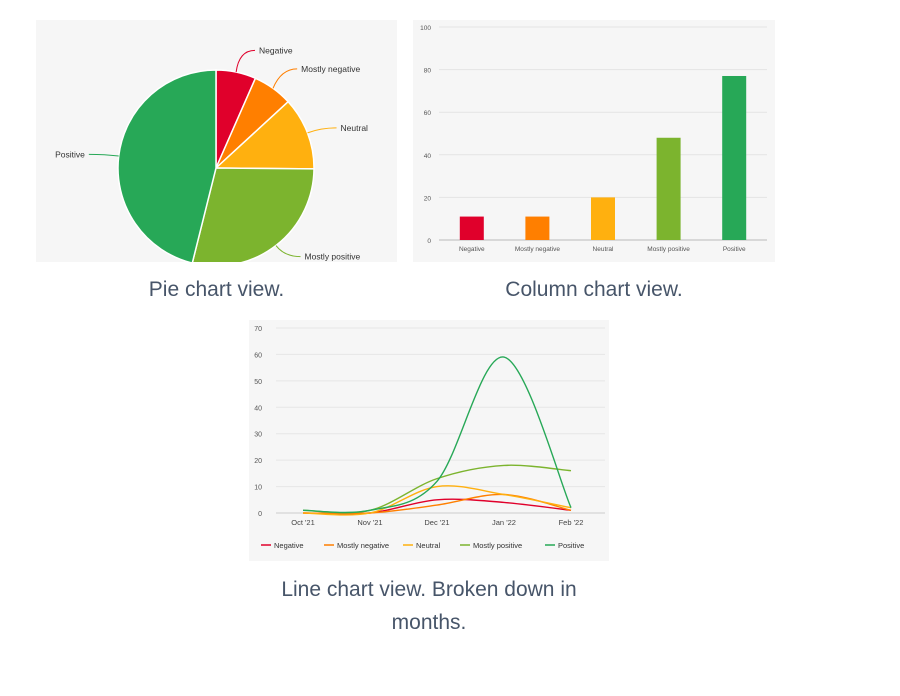  What do you see at coordinates (369, 522) in the screenshot?
I see `line-x-tick-label: Nov '21` at bounding box center [369, 522].